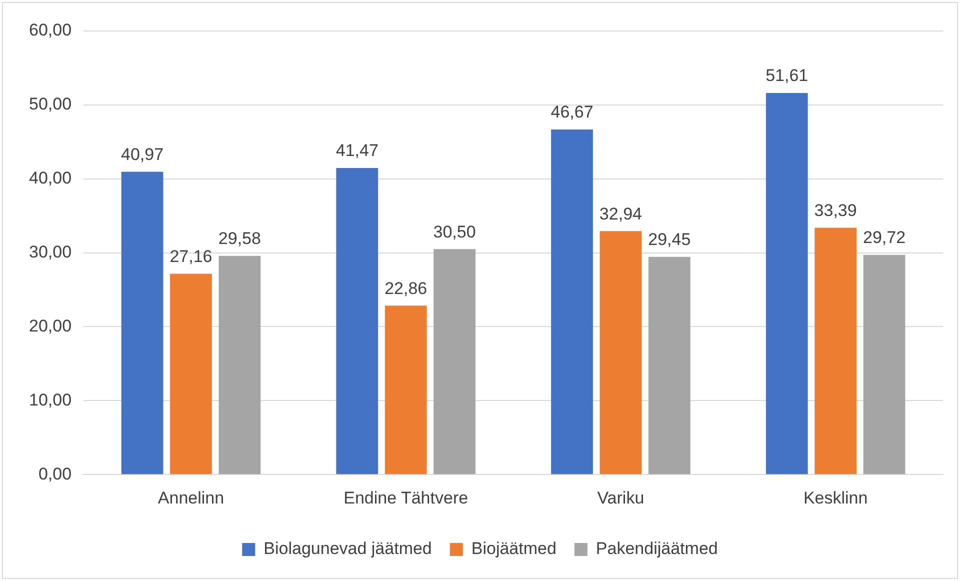 This screenshot has height=581, width=960. What do you see at coordinates (50, 104) in the screenshot?
I see `y-tick-label: 50,00` at bounding box center [50, 104].